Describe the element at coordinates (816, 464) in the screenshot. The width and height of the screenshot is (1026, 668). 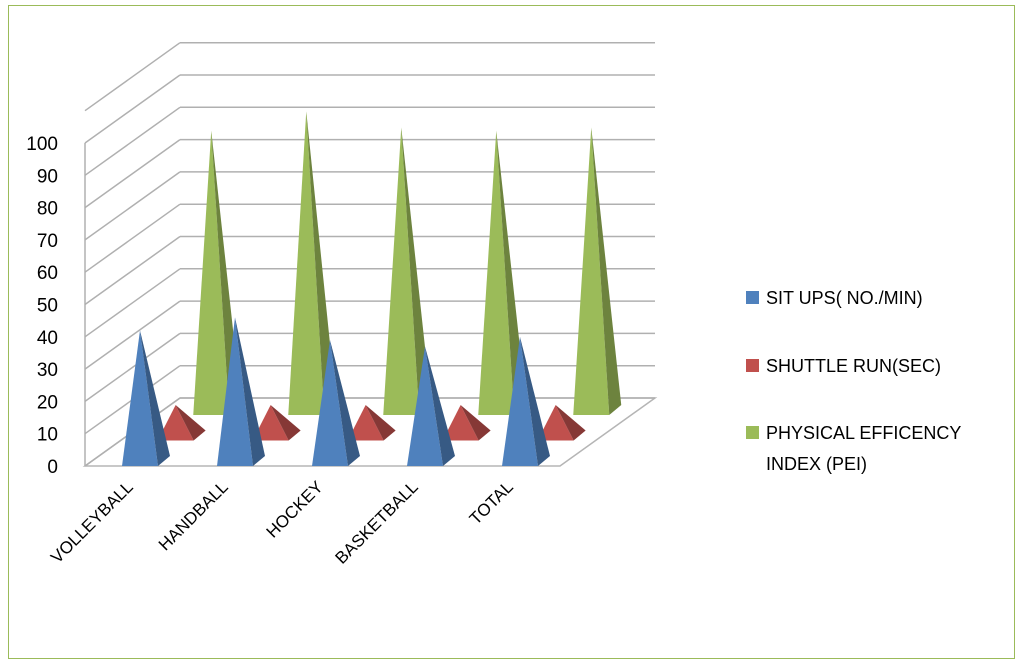
I see `legend-label-pei-line2: INDEX (PEI)` at that location.